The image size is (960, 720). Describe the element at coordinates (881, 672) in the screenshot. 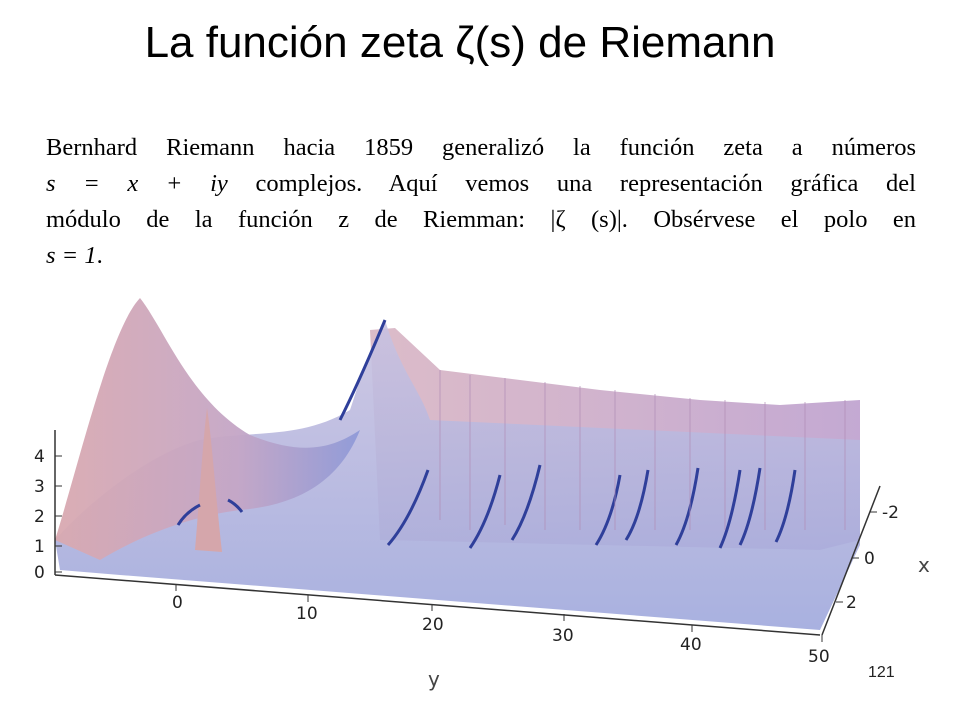

I see `page-number: 121` at that location.